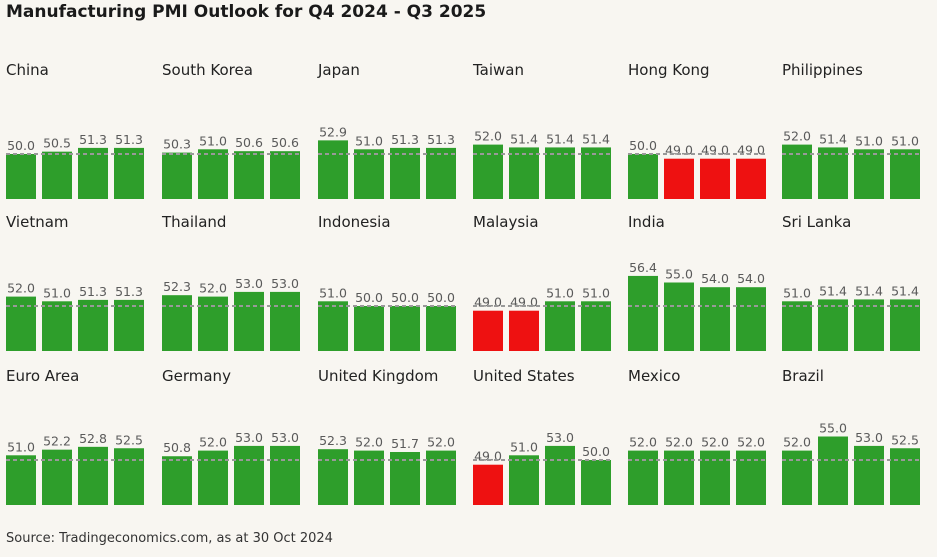 The width and height of the screenshot is (937, 557). Describe the element at coordinates (231, 467) in the screenshot. I see `bar-chart: 50.8 52.0 53.0 53.0` at that location.